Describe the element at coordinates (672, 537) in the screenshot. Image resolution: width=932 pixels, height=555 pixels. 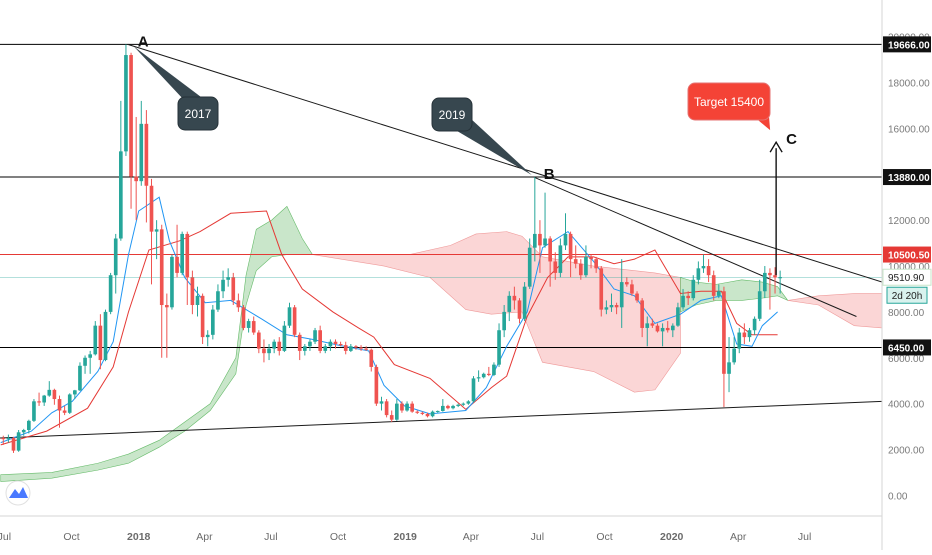
I see `x-tick-label: 2020` at that location.